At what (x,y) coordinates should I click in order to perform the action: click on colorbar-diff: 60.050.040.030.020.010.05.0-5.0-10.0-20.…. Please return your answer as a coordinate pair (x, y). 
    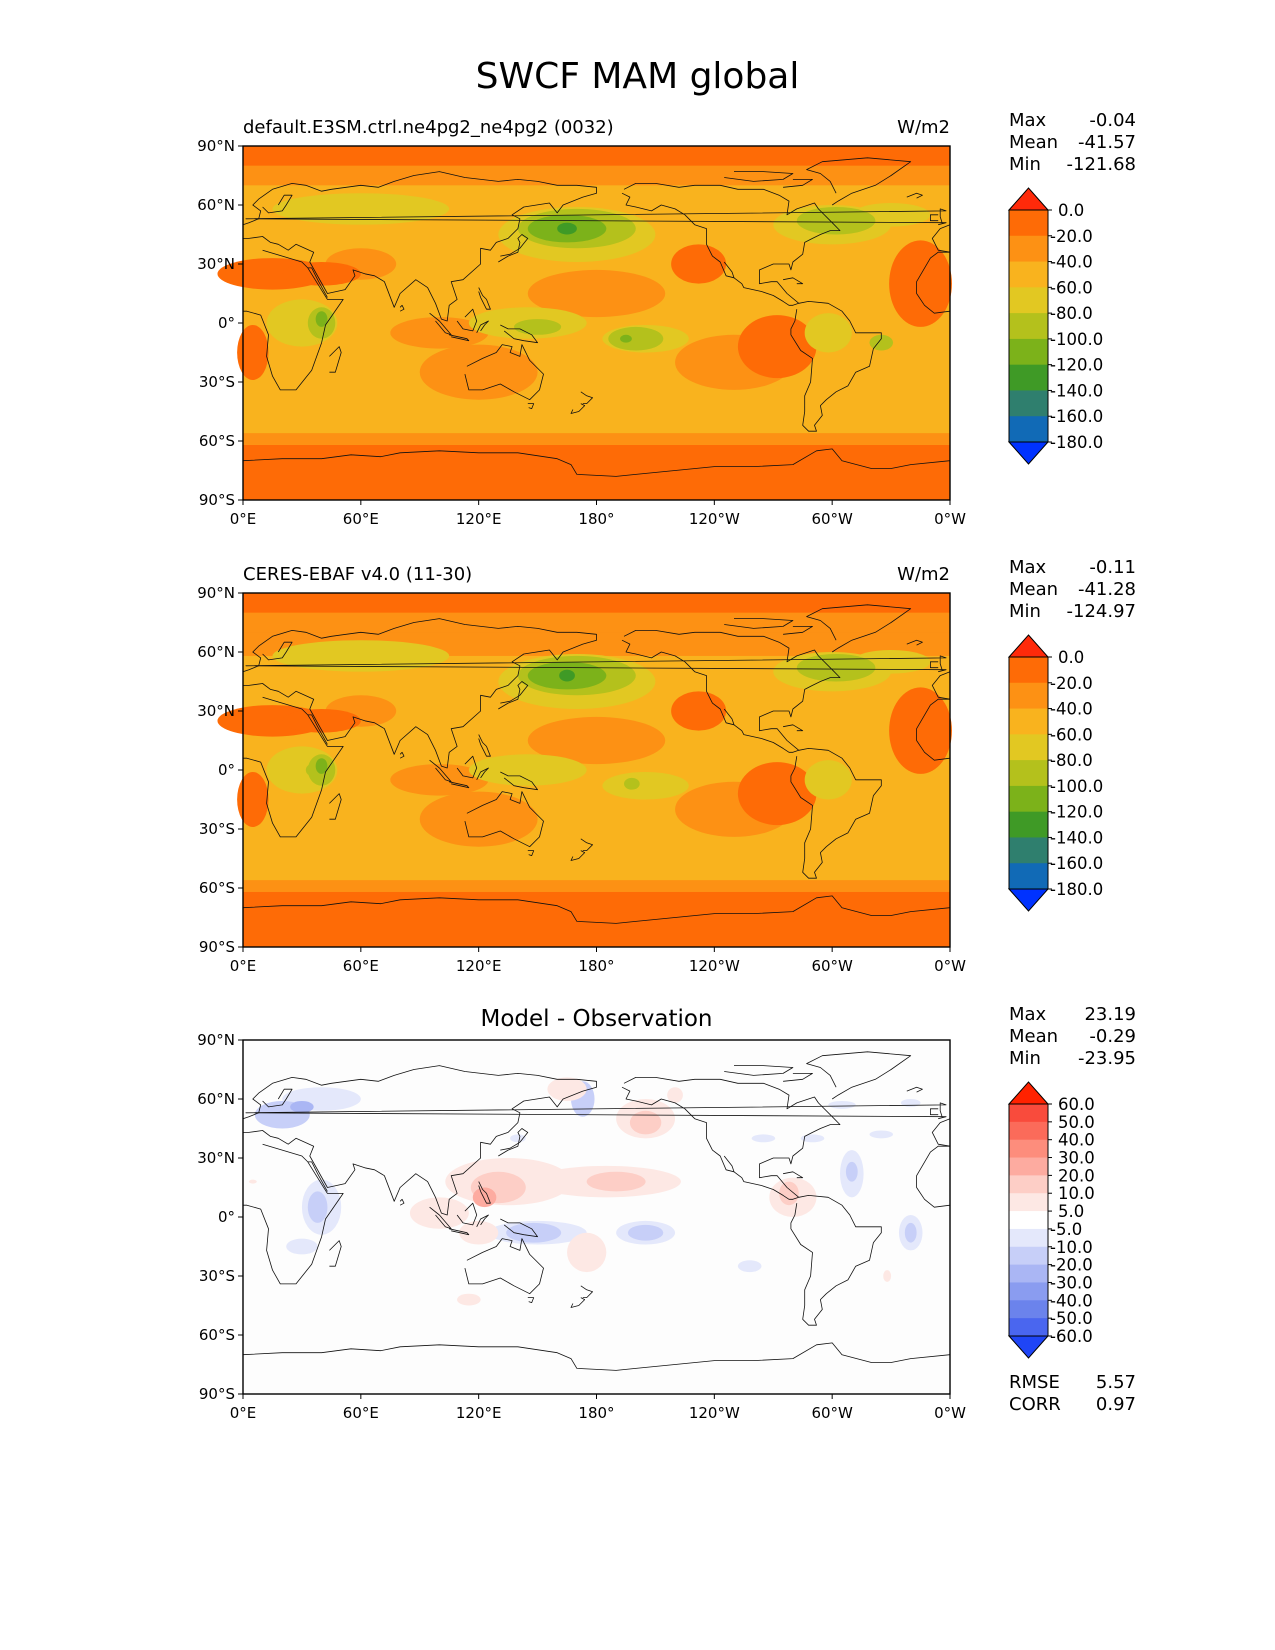
    Looking at the image, I should click on (1051, 1220).